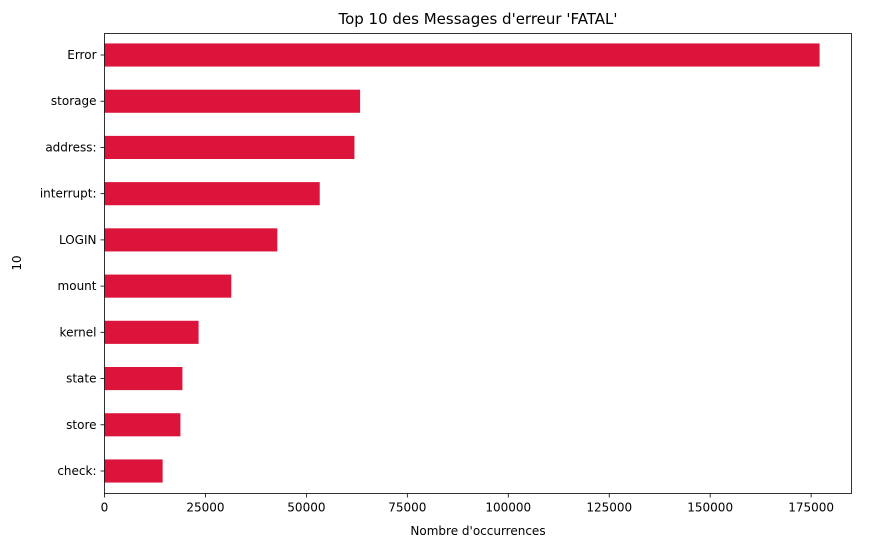 This screenshot has height=547, width=889. I want to click on y-tick-label: Error, so click(81, 55).